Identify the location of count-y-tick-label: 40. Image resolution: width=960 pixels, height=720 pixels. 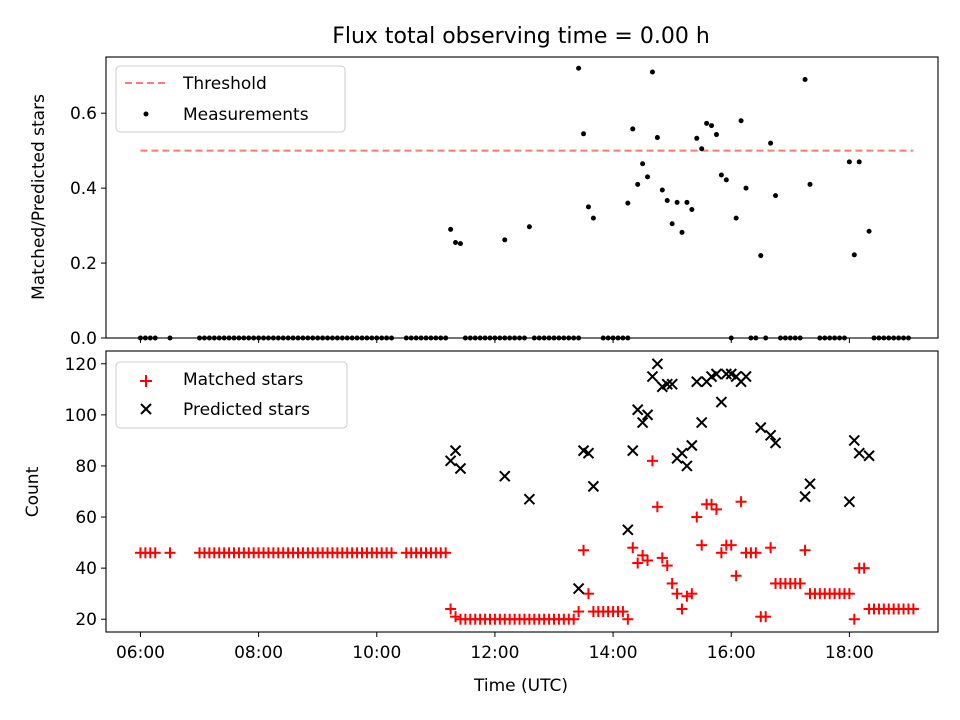
(86, 569).